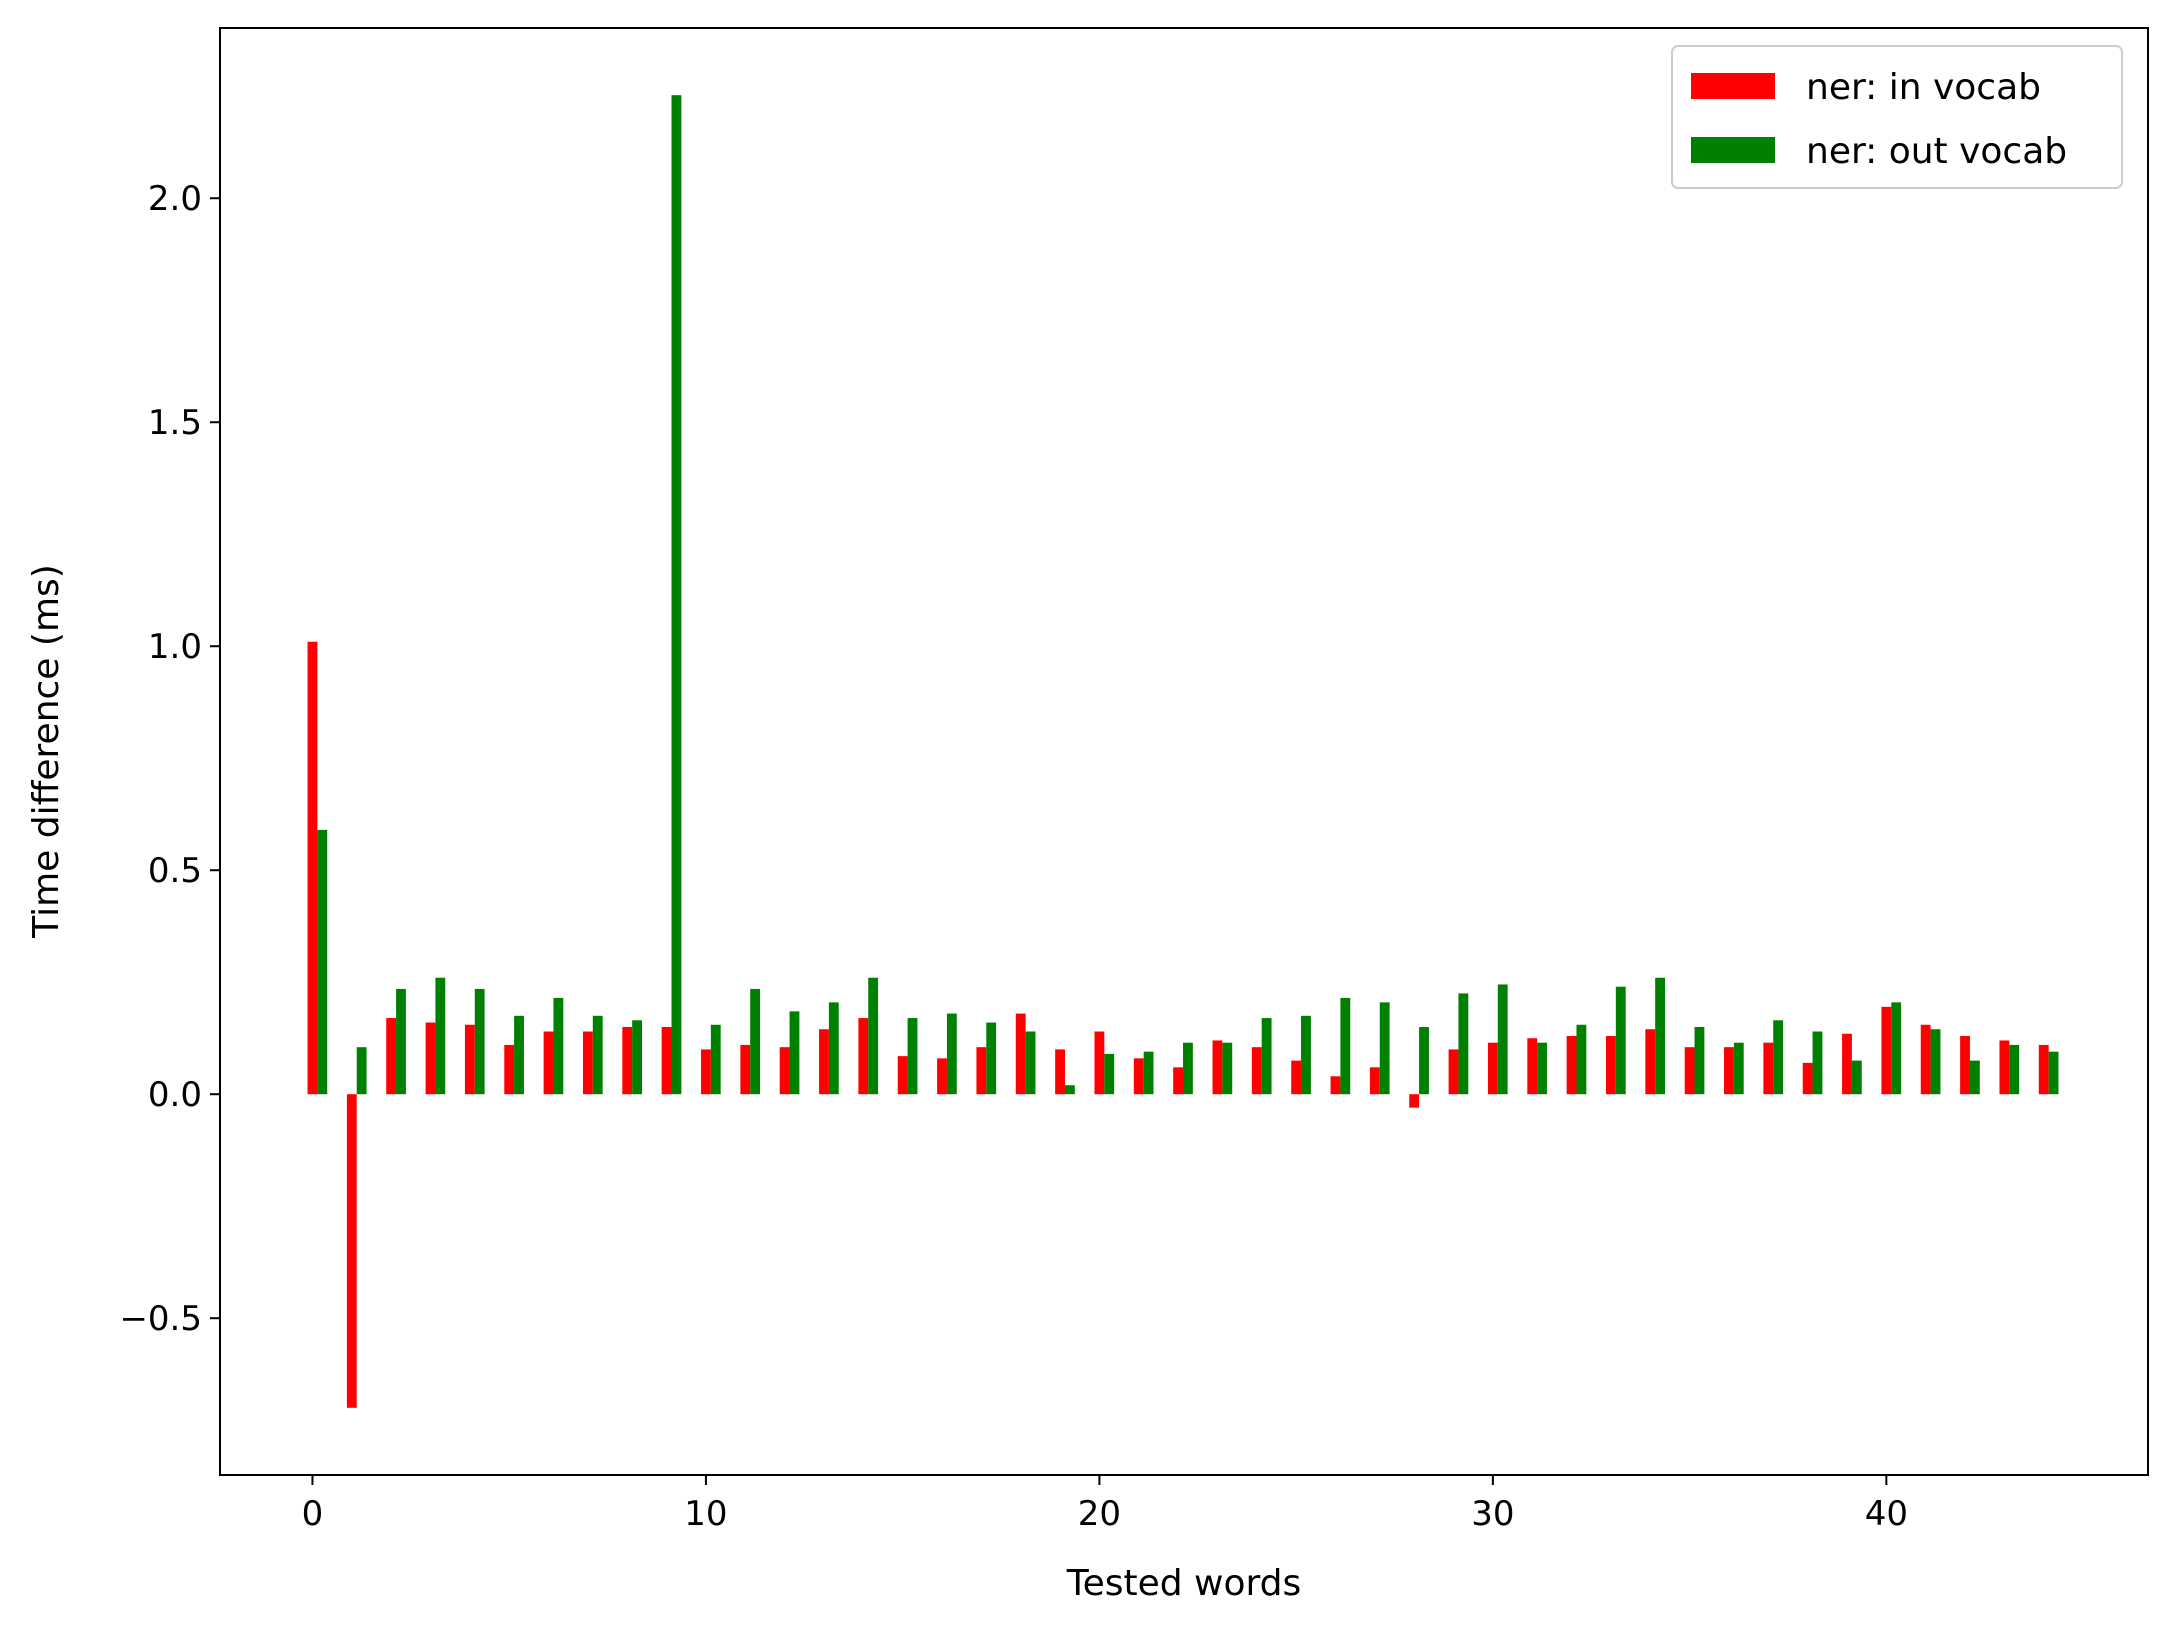 This screenshot has height=1629, width=2168. What do you see at coordinates (175, 423) in the screenshot?
I see `y-tick-label: 1.5` at bounding box center [175, 423].